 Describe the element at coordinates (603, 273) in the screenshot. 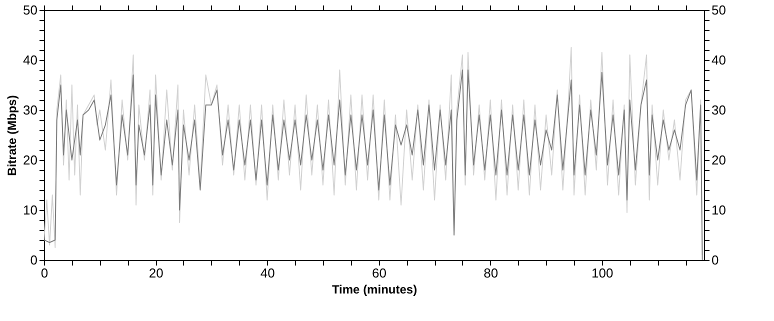

I see `x-tick-label: 100` at that location.